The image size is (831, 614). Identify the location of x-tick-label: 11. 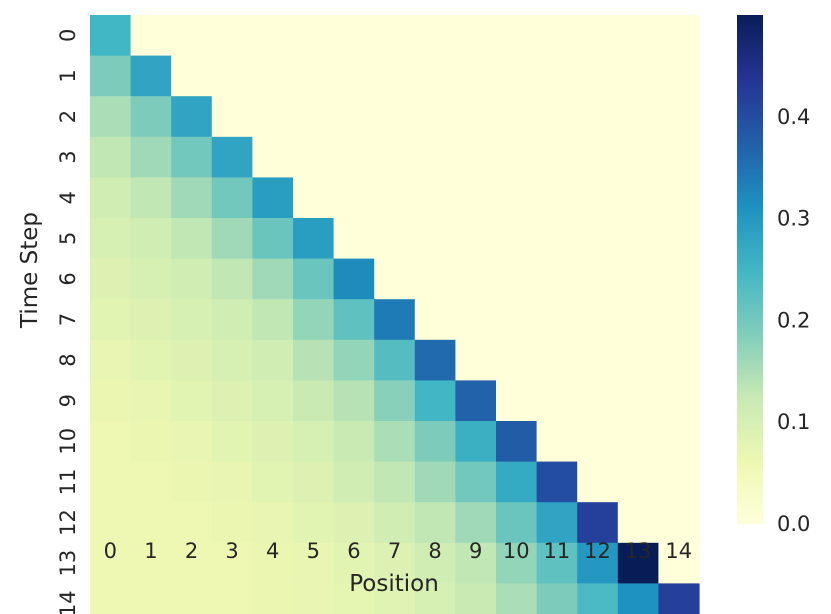
(557, 551).